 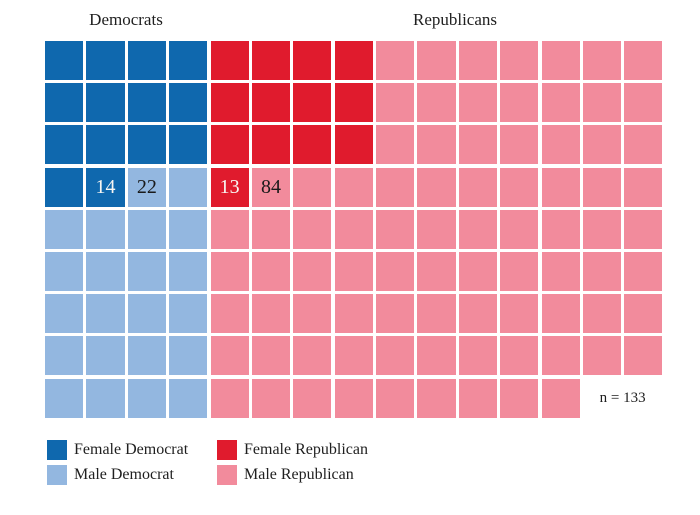 What do you see at coordinates (292, 450) in the screenshot?
I see `legend-item-female-republican: Female Republican` at bounding box center [292, 450].